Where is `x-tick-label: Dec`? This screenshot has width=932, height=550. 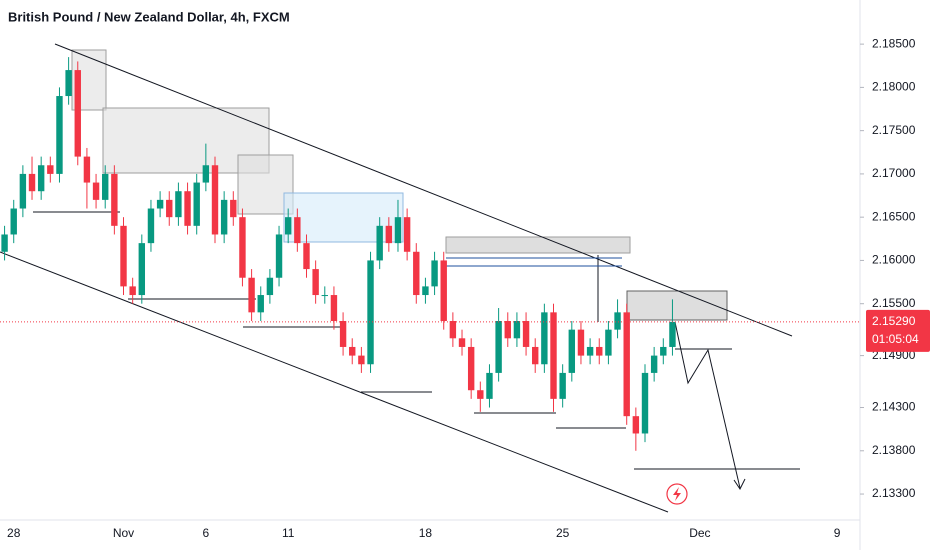
x-tick-label: Dec is located at coordinates (699, 533).